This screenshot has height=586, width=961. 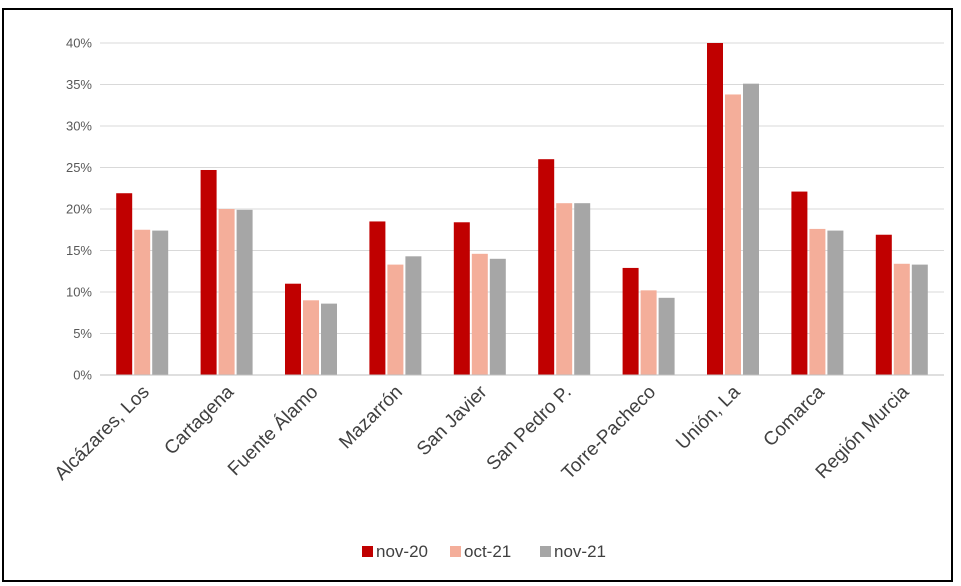 What do you see at coordinates (200, 420) in the screenshot?
I see `x-tick-label: Cartagena` at bounding box center [200, 420].